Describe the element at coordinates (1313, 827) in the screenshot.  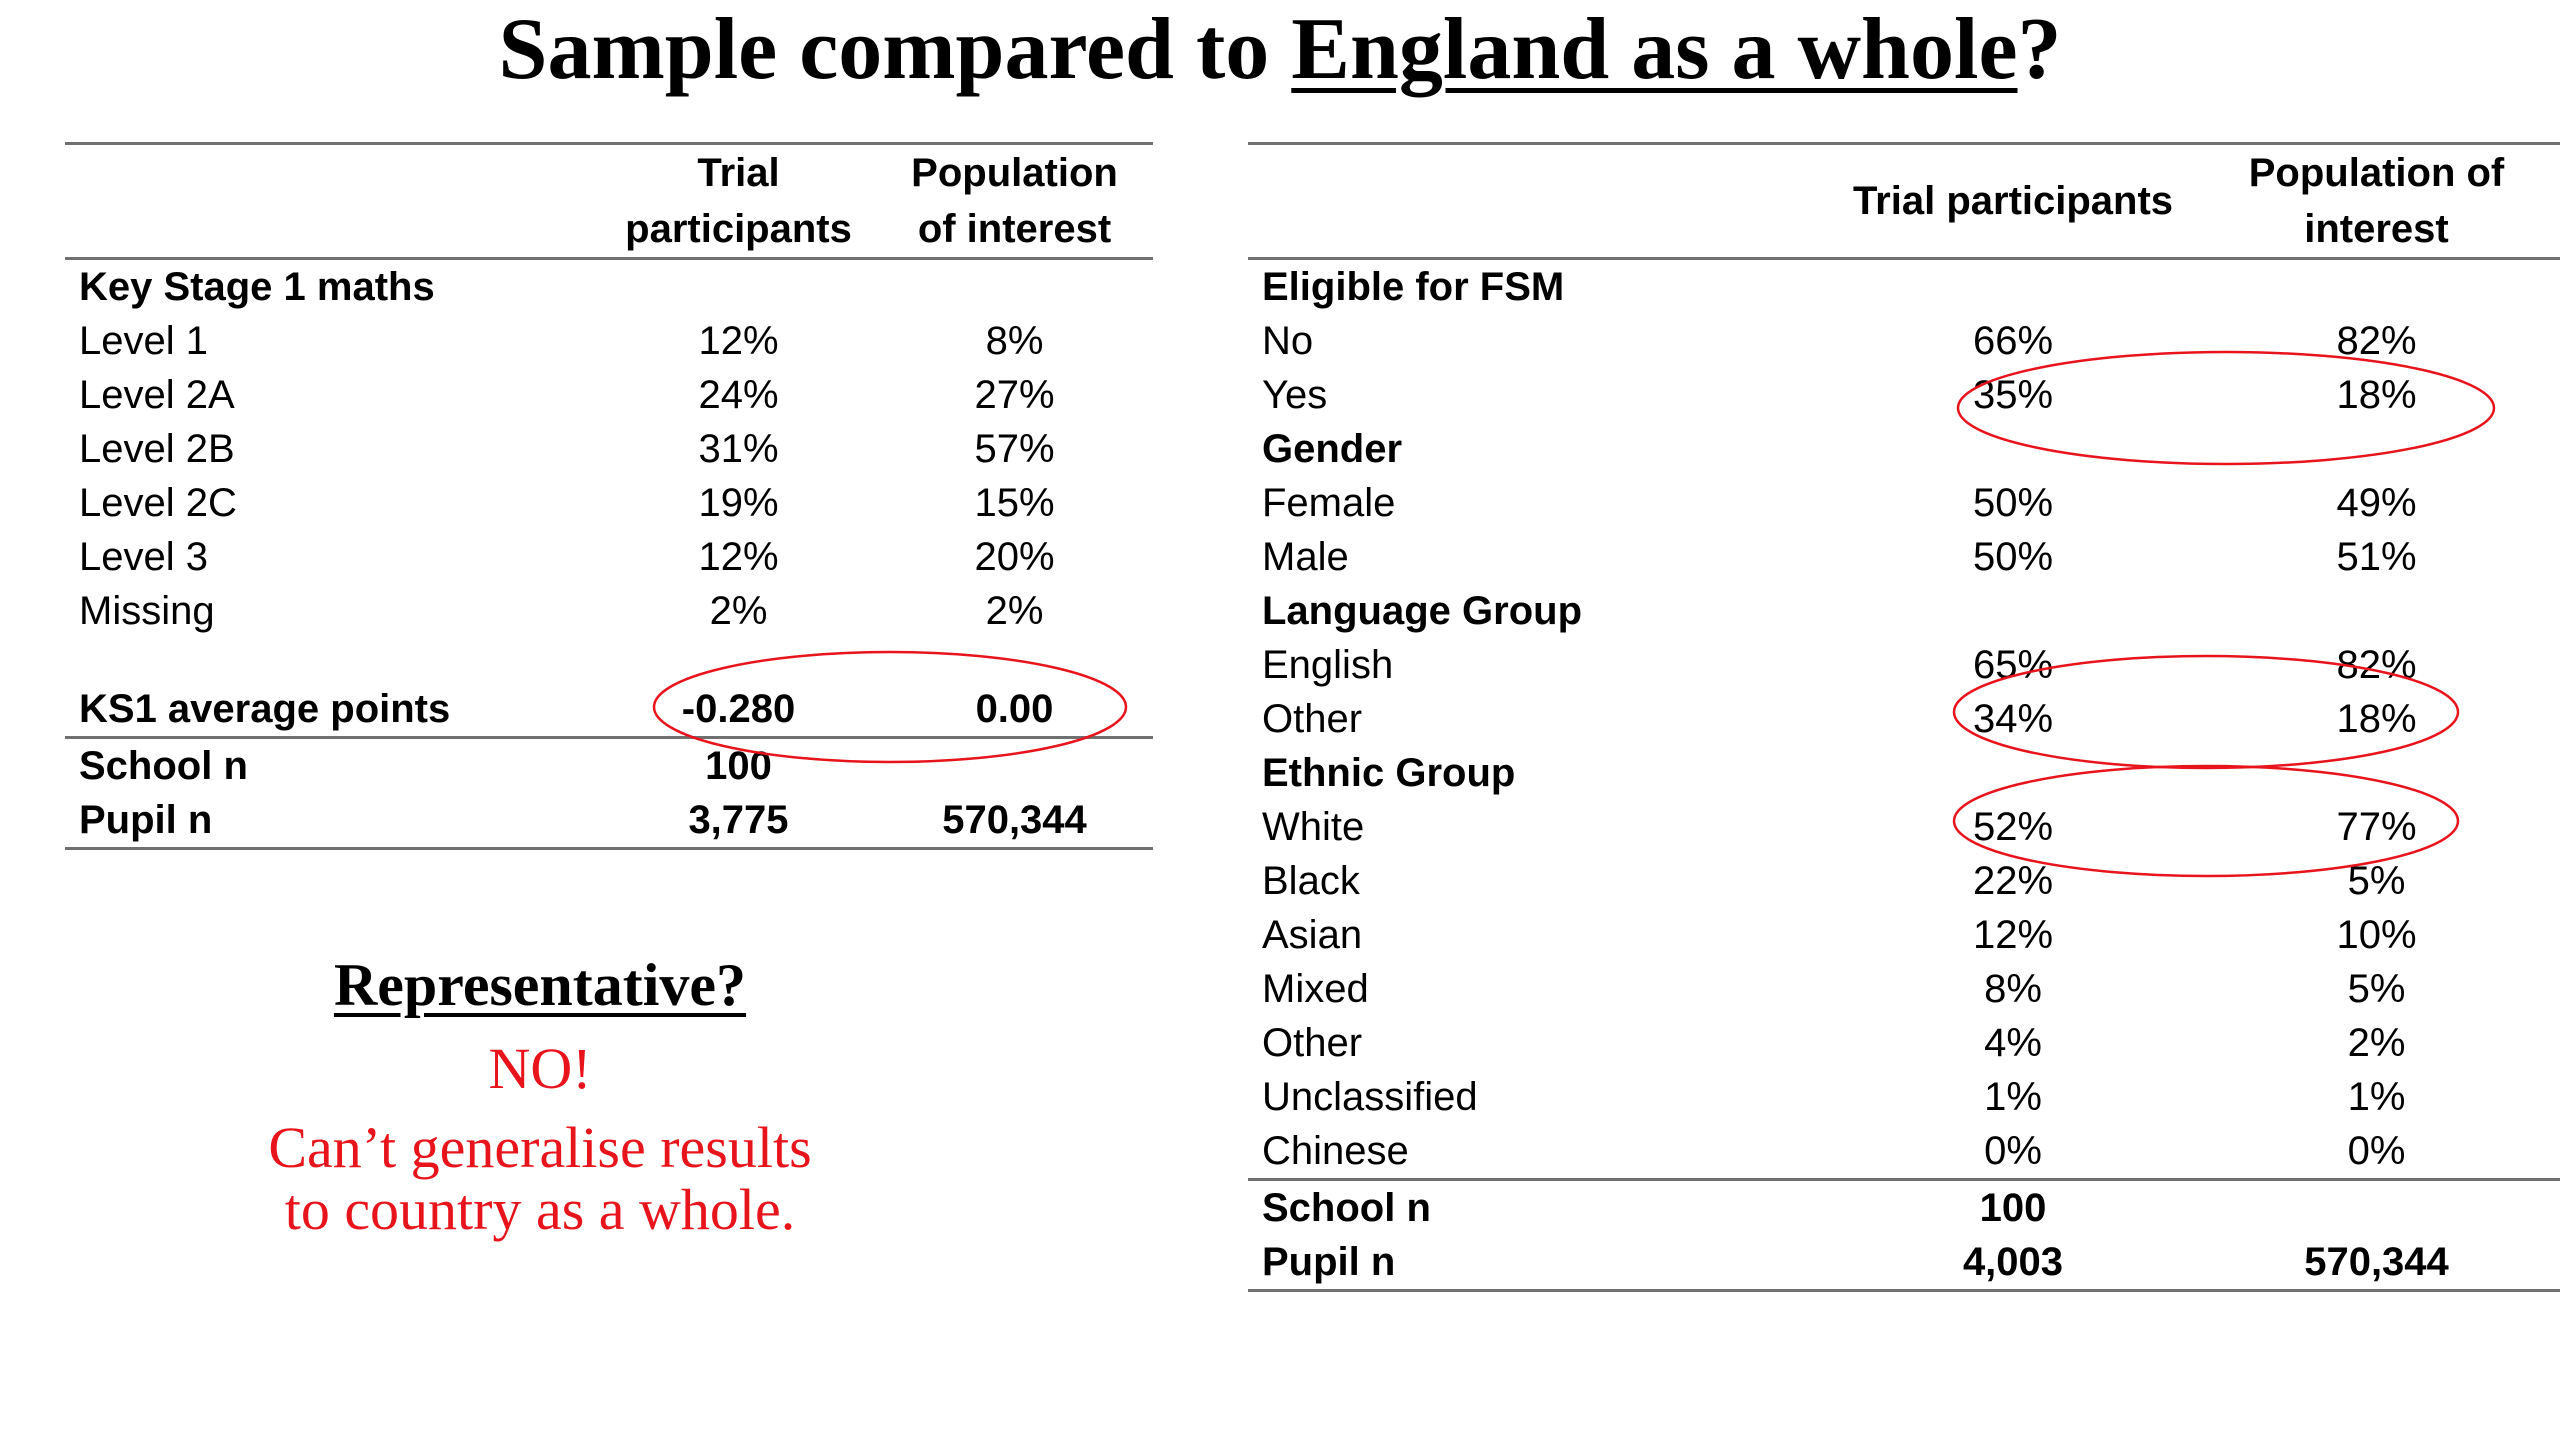
I see `demo-row-label: White` at that location.